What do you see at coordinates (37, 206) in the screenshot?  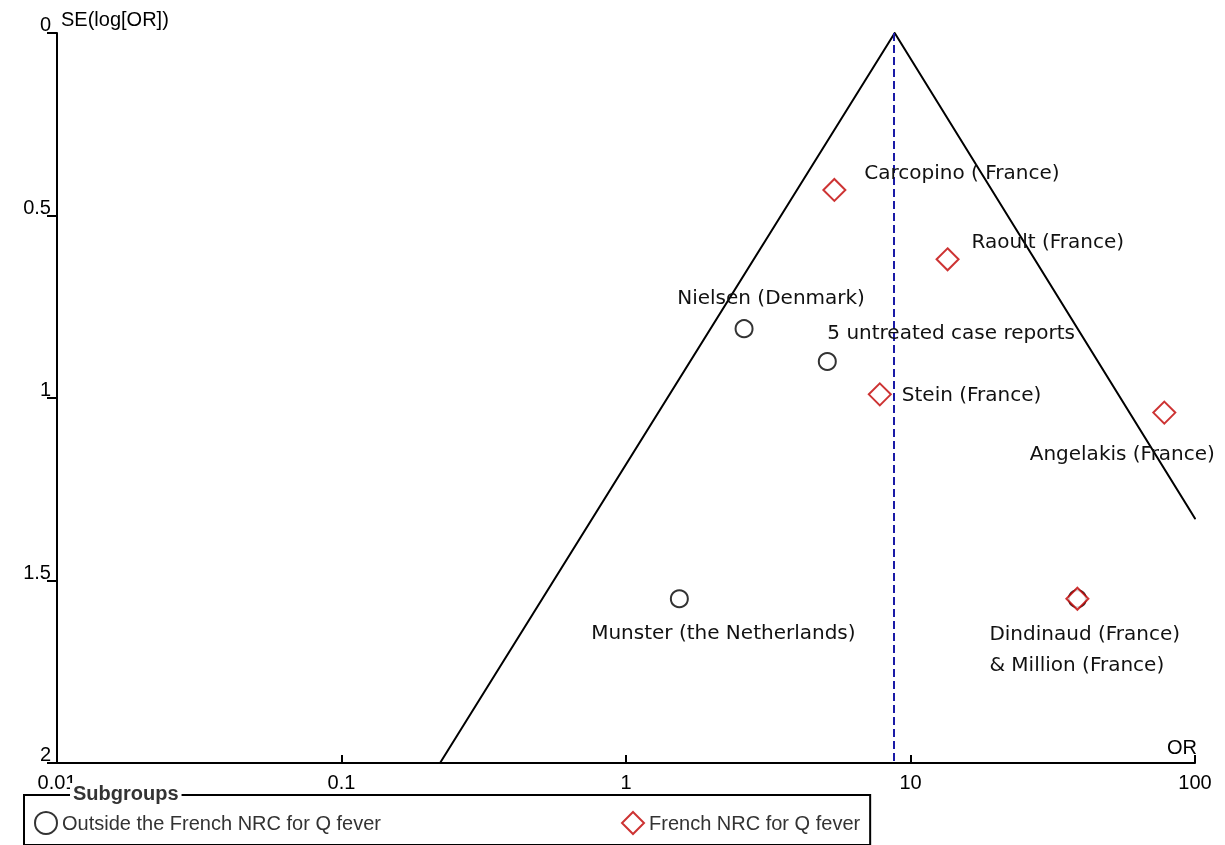 I see `y-tick-label: 0.5` at bounding box center [37, 206].